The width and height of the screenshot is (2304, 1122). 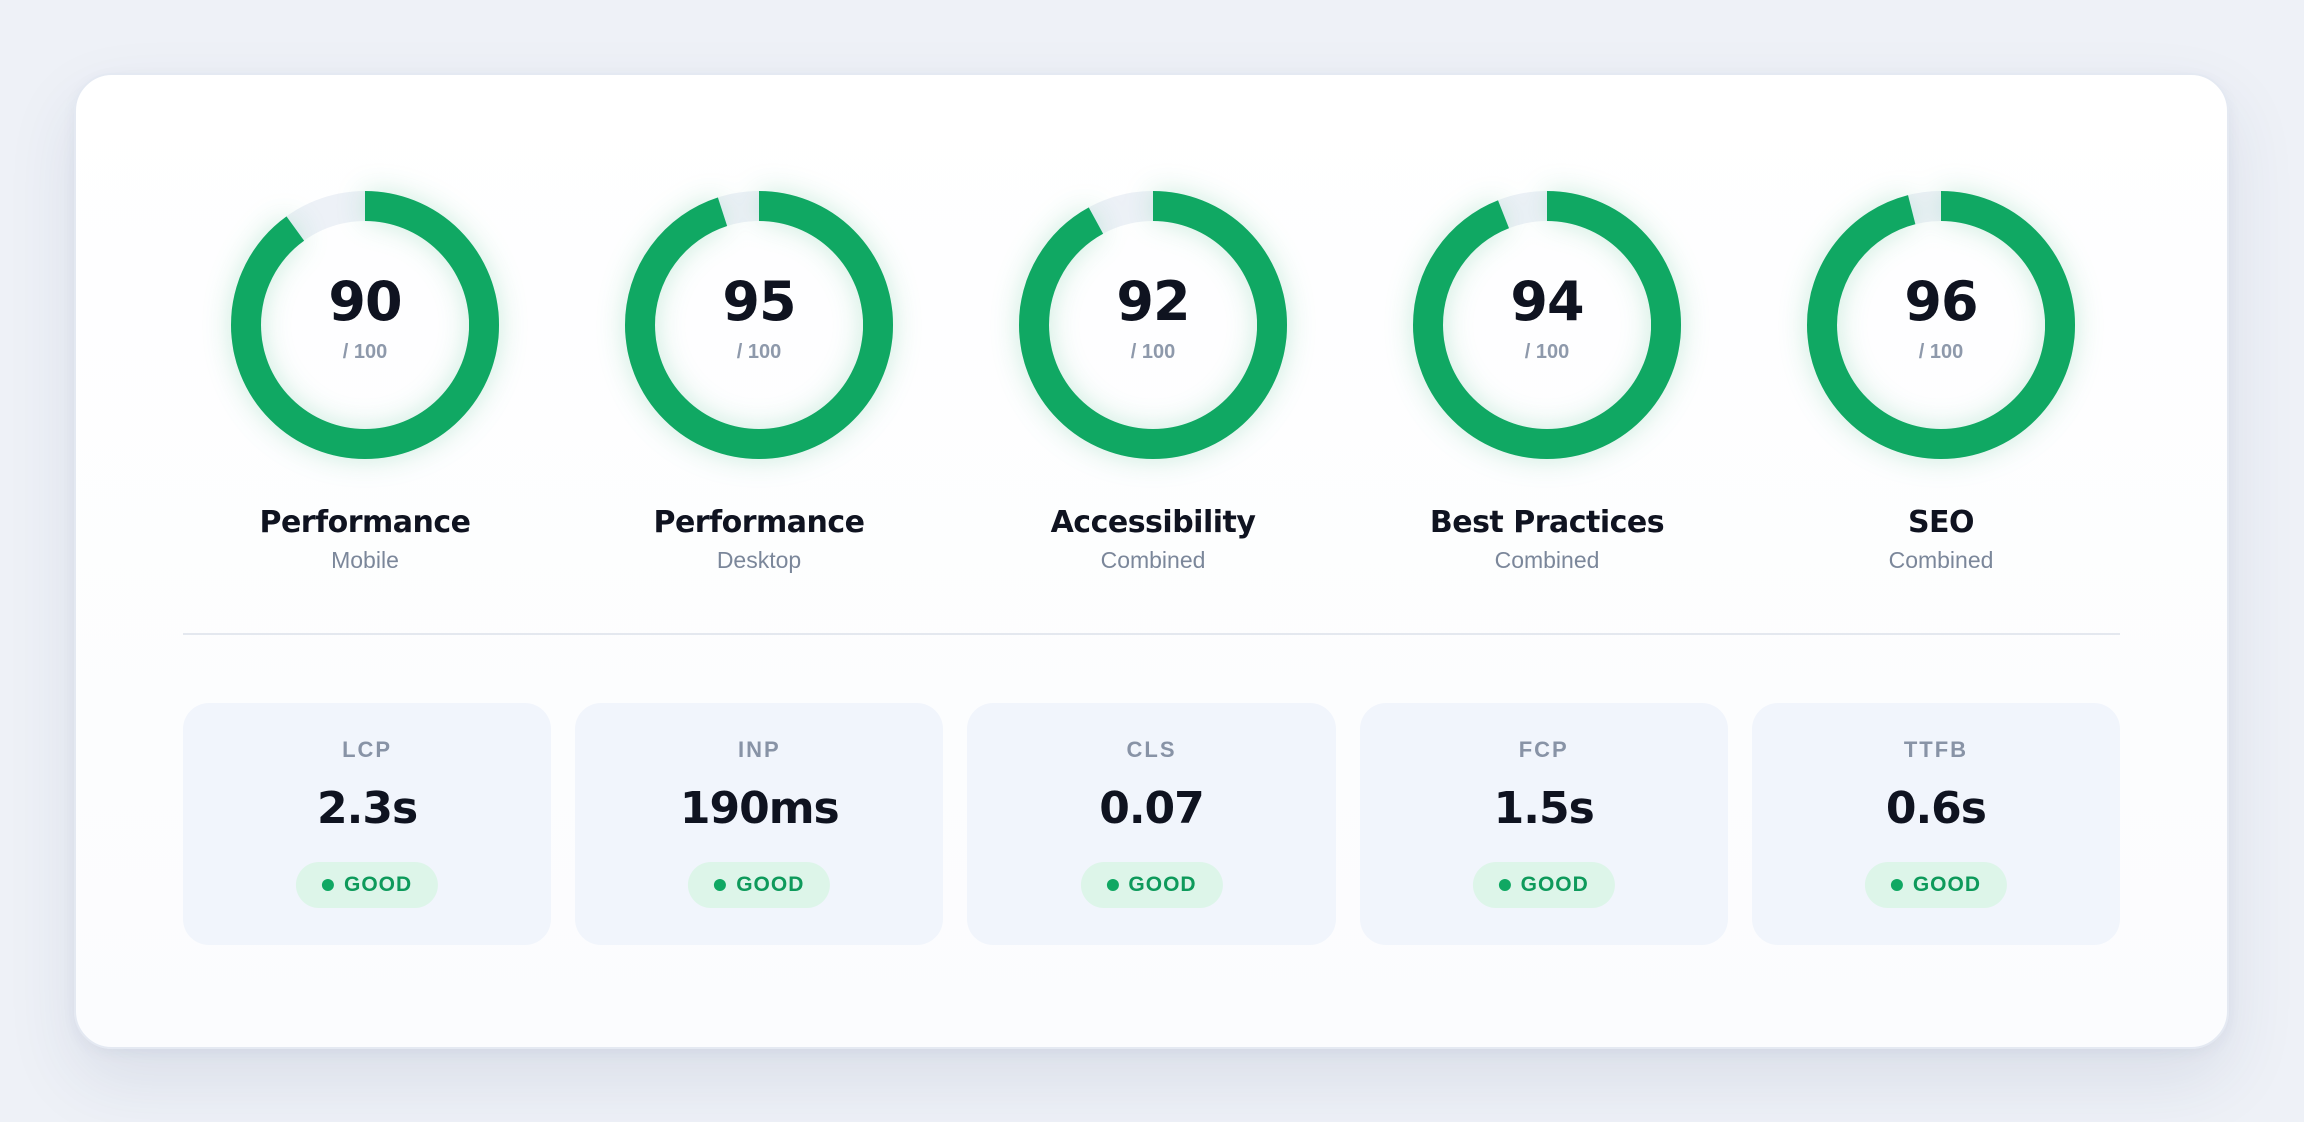 What do you see at coordinates (1153, 301) in the screenshot?
I see `score-value: 92` at bounding box center [1153, 301].